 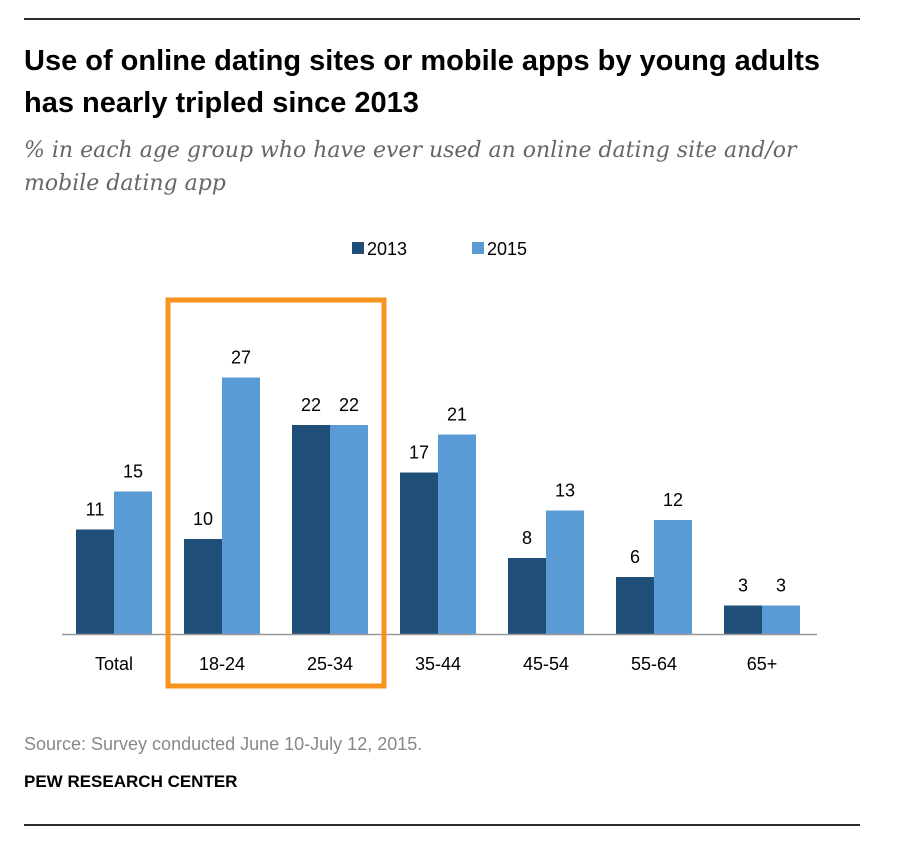 I want to click on x-tick-label-25-34: 25-34, so click(x=330, y=664).